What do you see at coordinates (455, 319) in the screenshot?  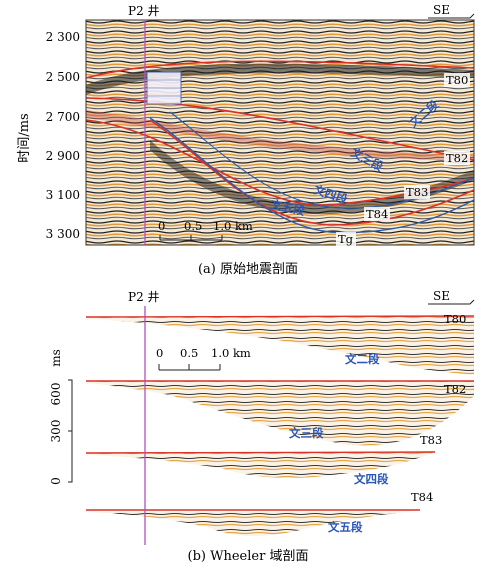 I see `horizon-label-b-t80: T80` at bounding box center [455, 319].